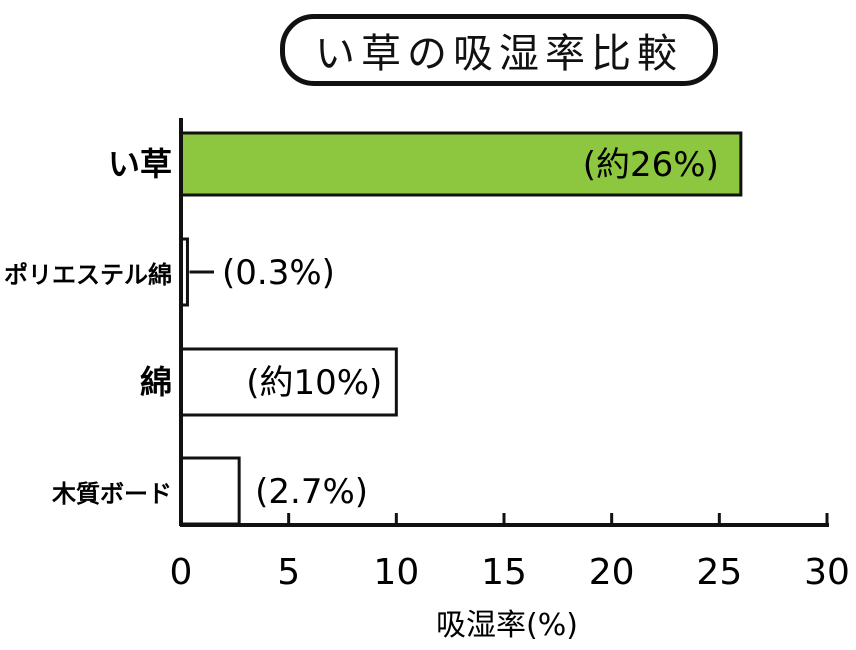 The height and width of the screenshot is (650, 856). I want to click on data-label-3: (2.7%), so click(311, 492).